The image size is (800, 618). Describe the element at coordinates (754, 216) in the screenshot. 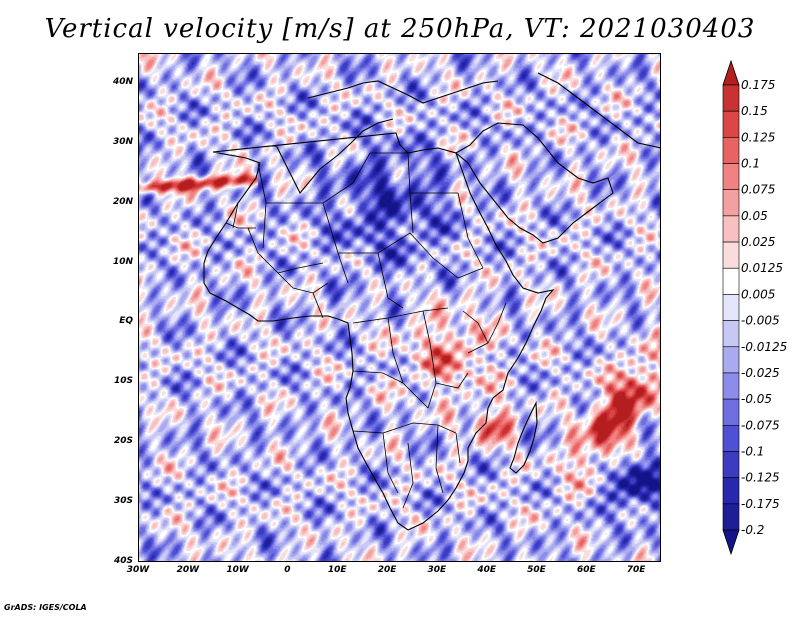

I see `colorbar-label: 0.05` at that location.